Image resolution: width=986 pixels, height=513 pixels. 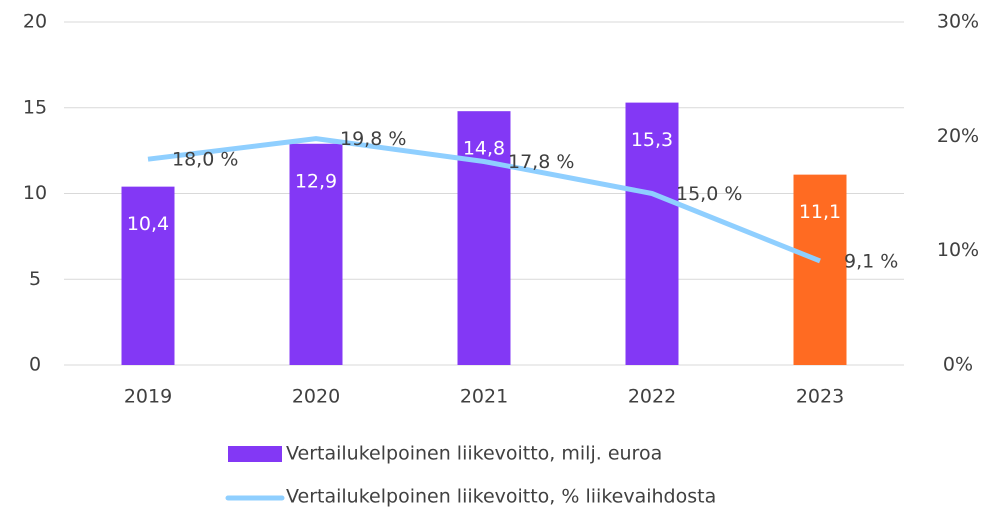 What do you see at coordinates (316, 181) in the screenshot?
I see `bar-value-label: 12,9` at bounding box center [316, 181].